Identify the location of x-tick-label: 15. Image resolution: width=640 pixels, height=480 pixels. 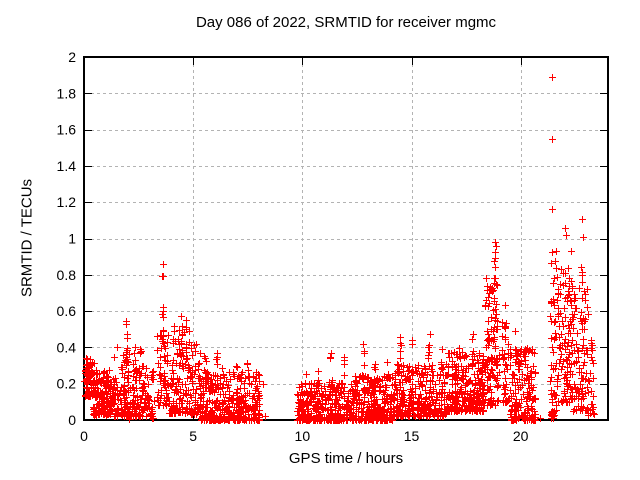
(412, 436).